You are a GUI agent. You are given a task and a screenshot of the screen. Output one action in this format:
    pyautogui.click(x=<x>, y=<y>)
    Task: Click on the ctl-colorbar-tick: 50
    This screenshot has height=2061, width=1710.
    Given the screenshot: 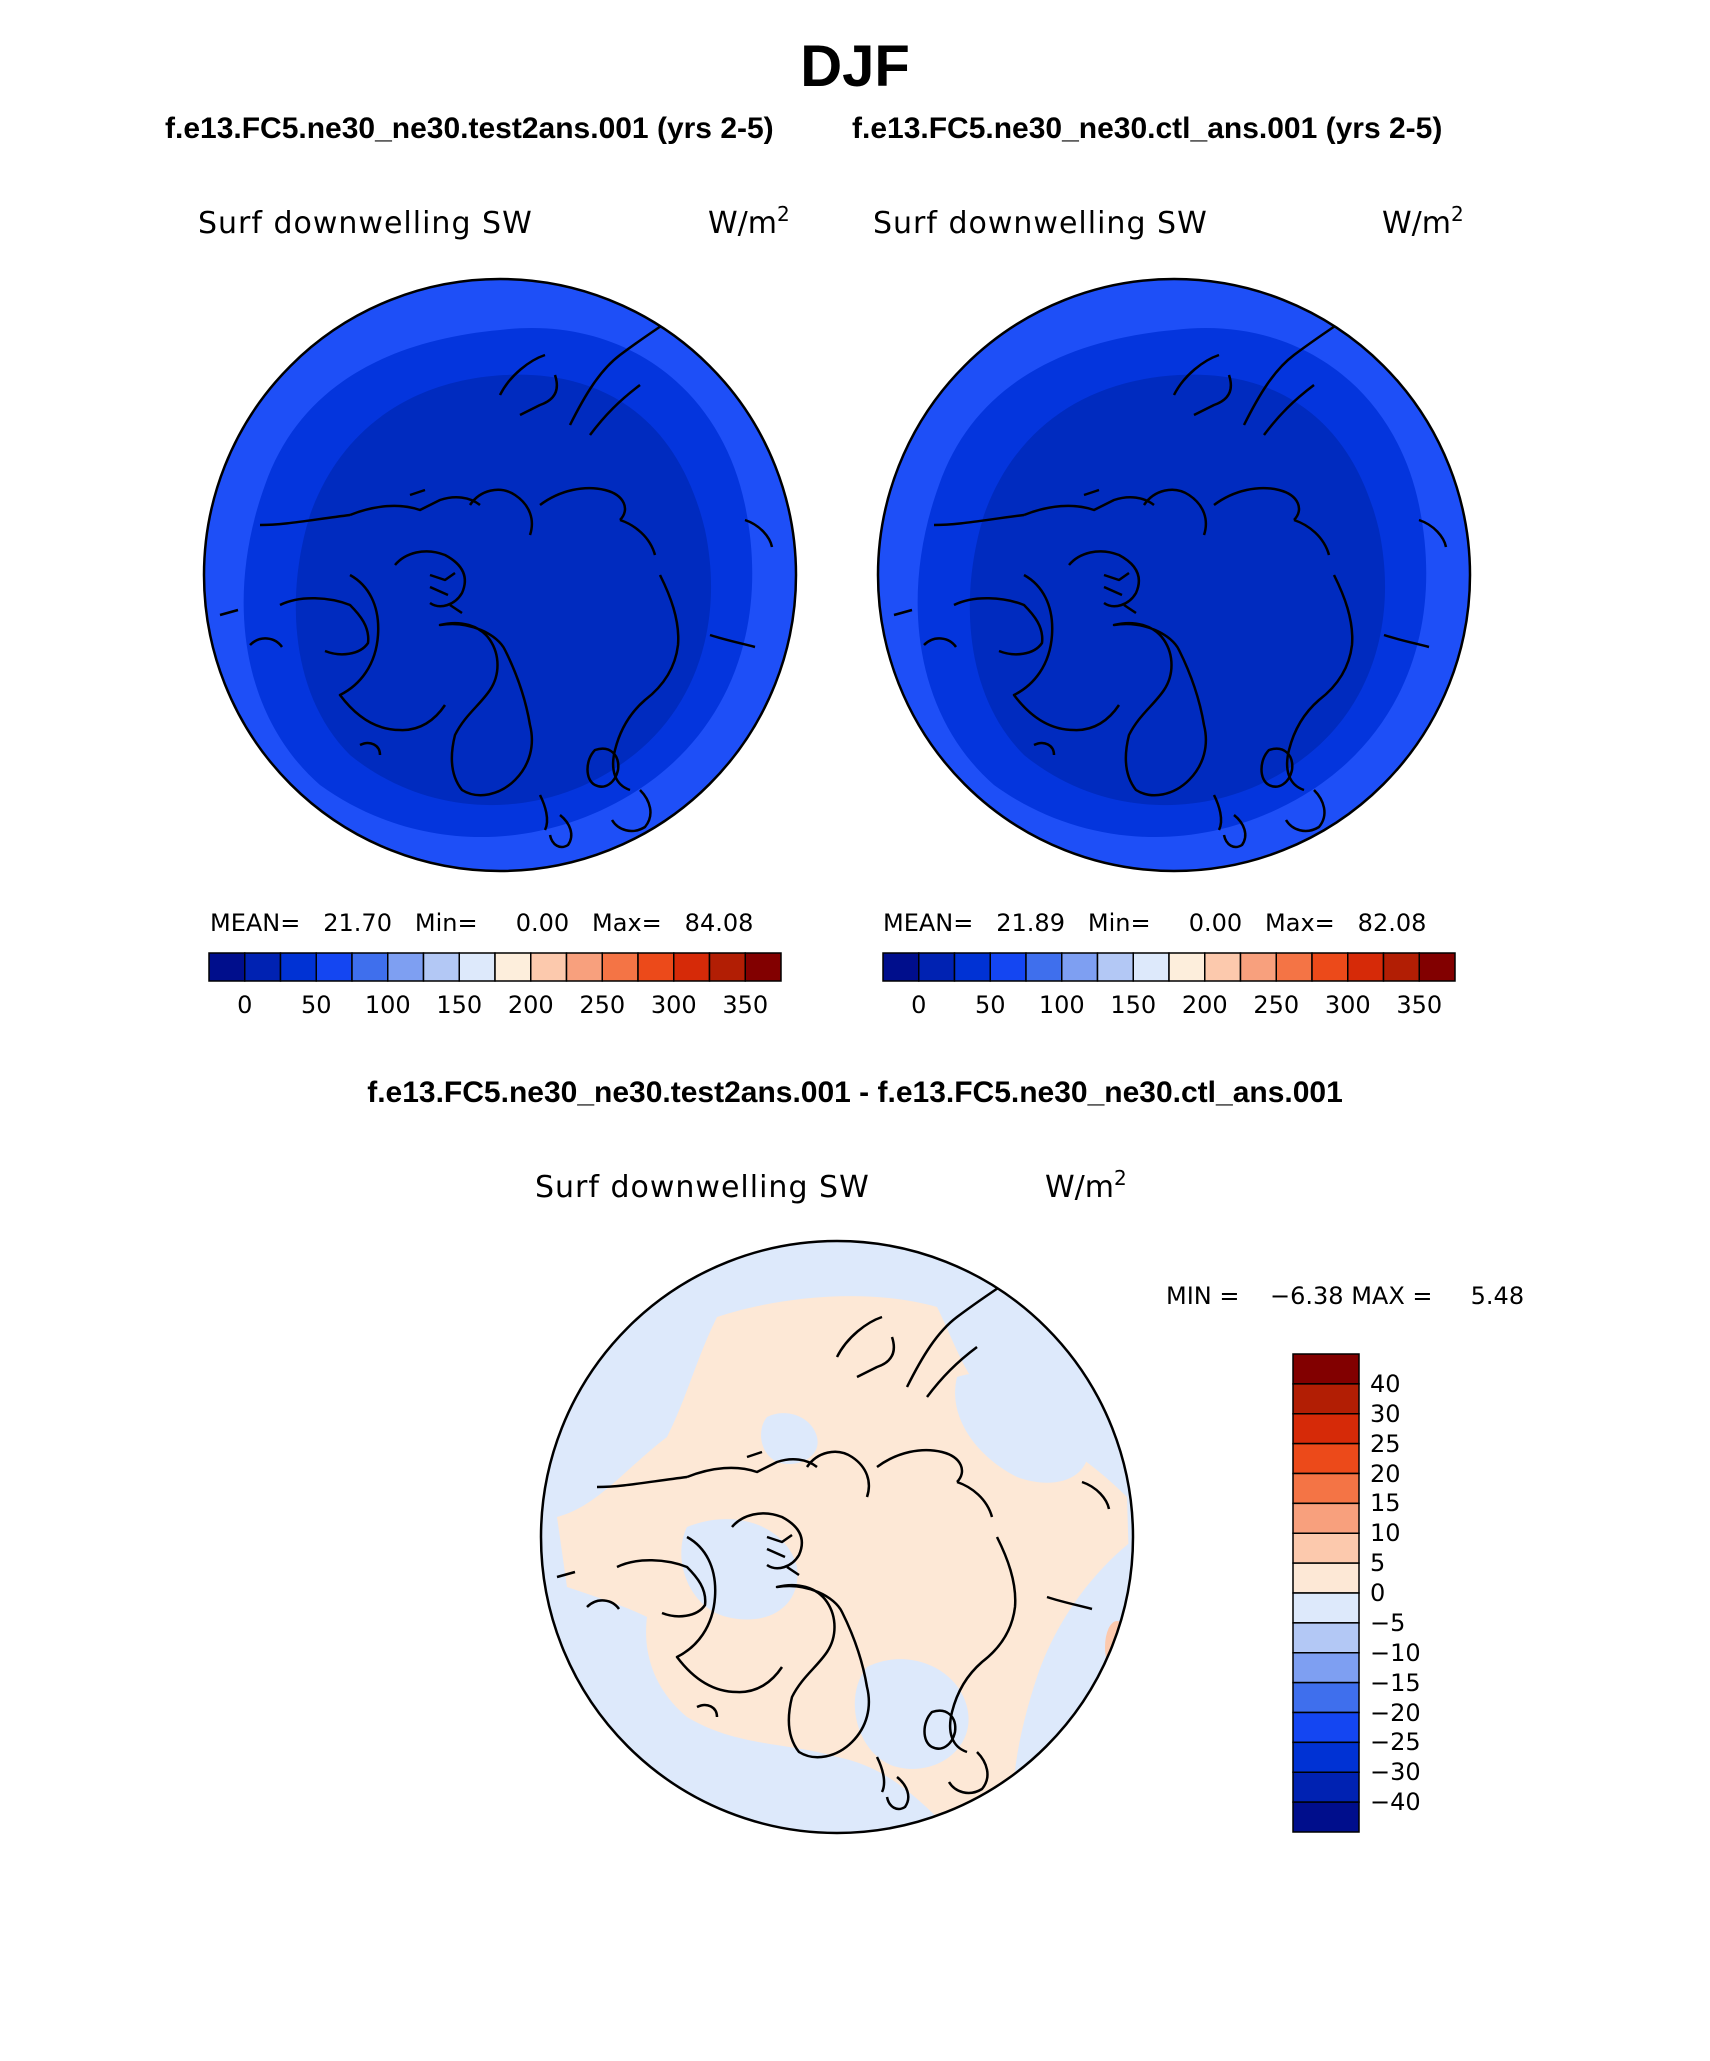 What is the action you would take?
    pyautogui.click(x=990, y=1005)
    